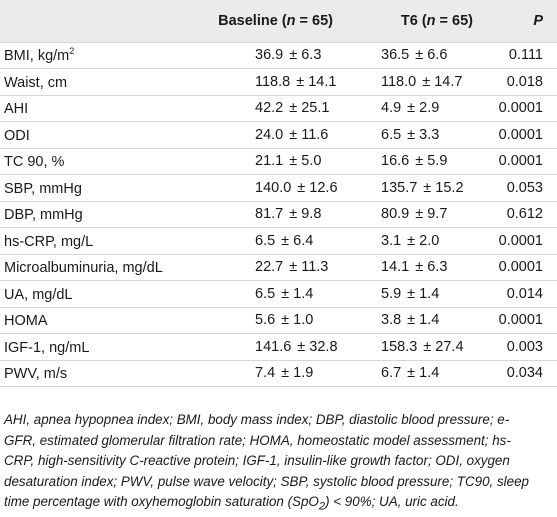  What do you see at coordinates (391, 373) in the screenshot?
I see `t6-value-mean: 6.7` at bounding box center [391, 373].